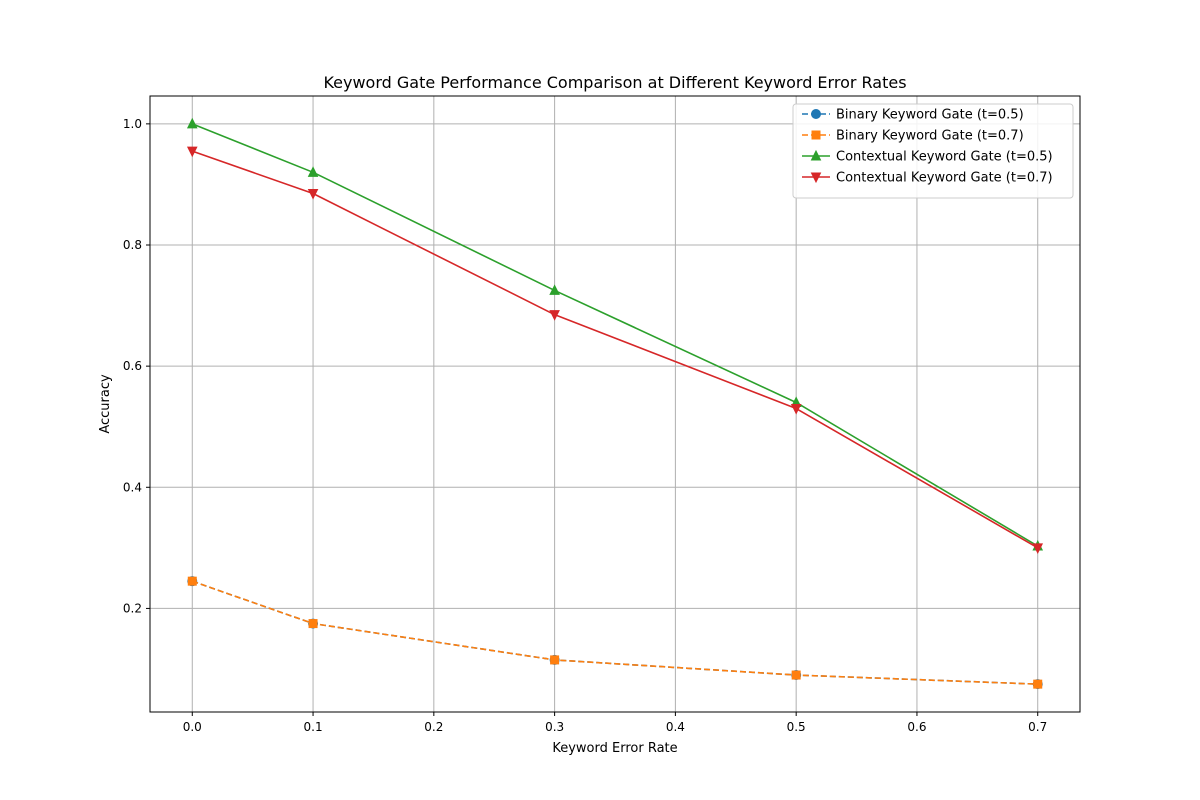 This screenshot has height=800, width=1200. Describe the element at coordinates (675, 727) in the screenshot. I see `x-tick-label: 0.4` at that location.